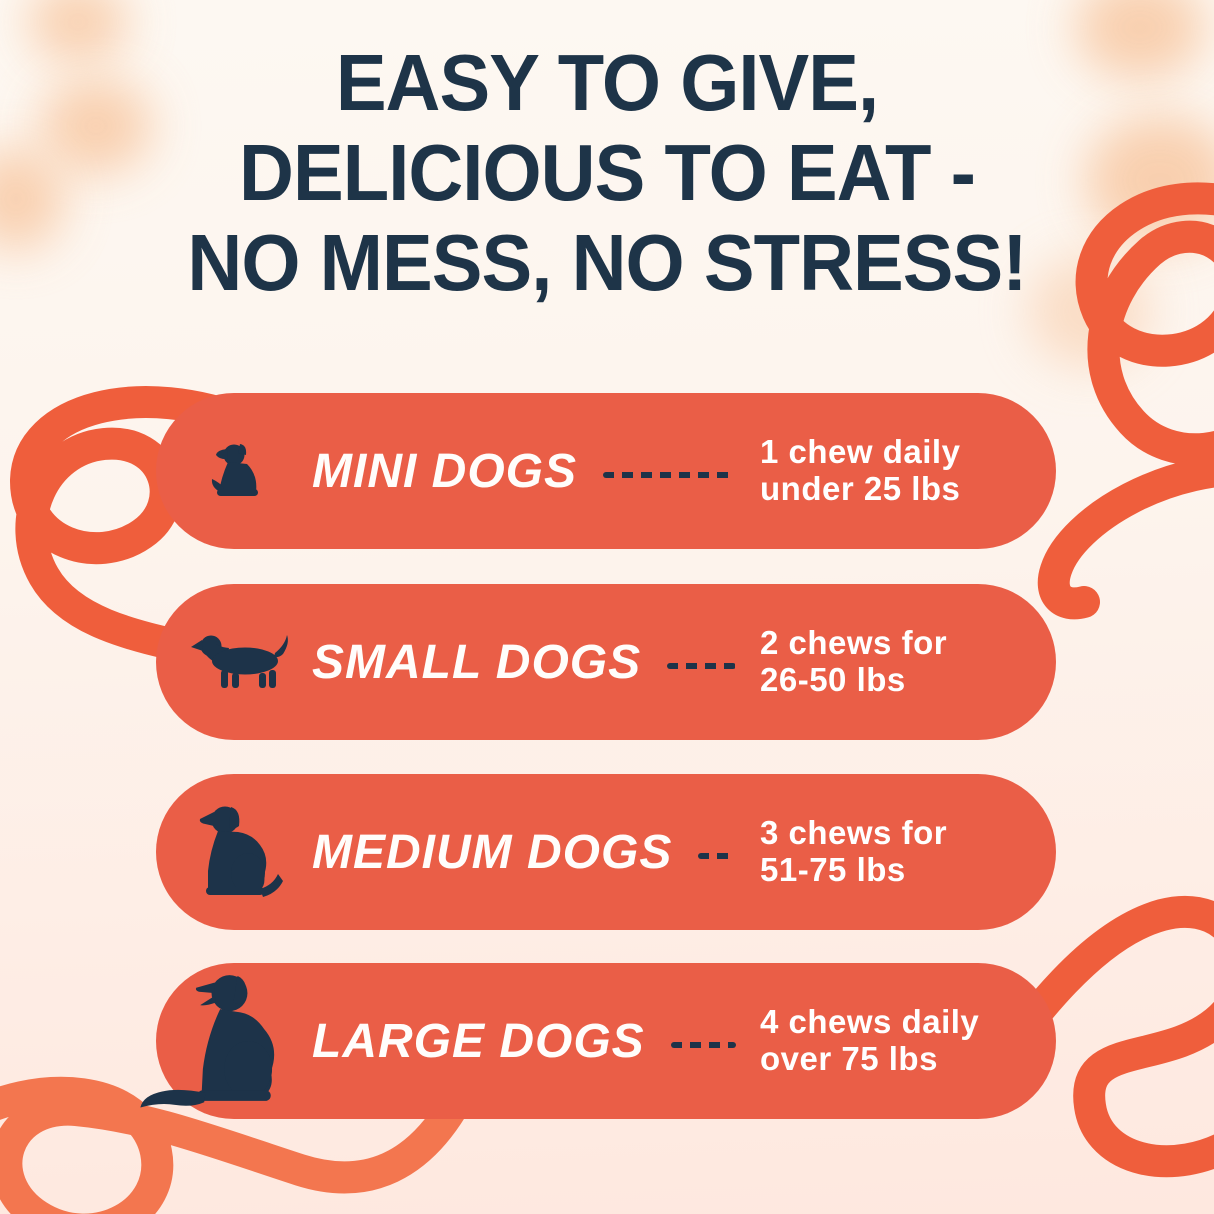  I want to click on title-line-1: EASY TO GIVE,, so click(607, 82).